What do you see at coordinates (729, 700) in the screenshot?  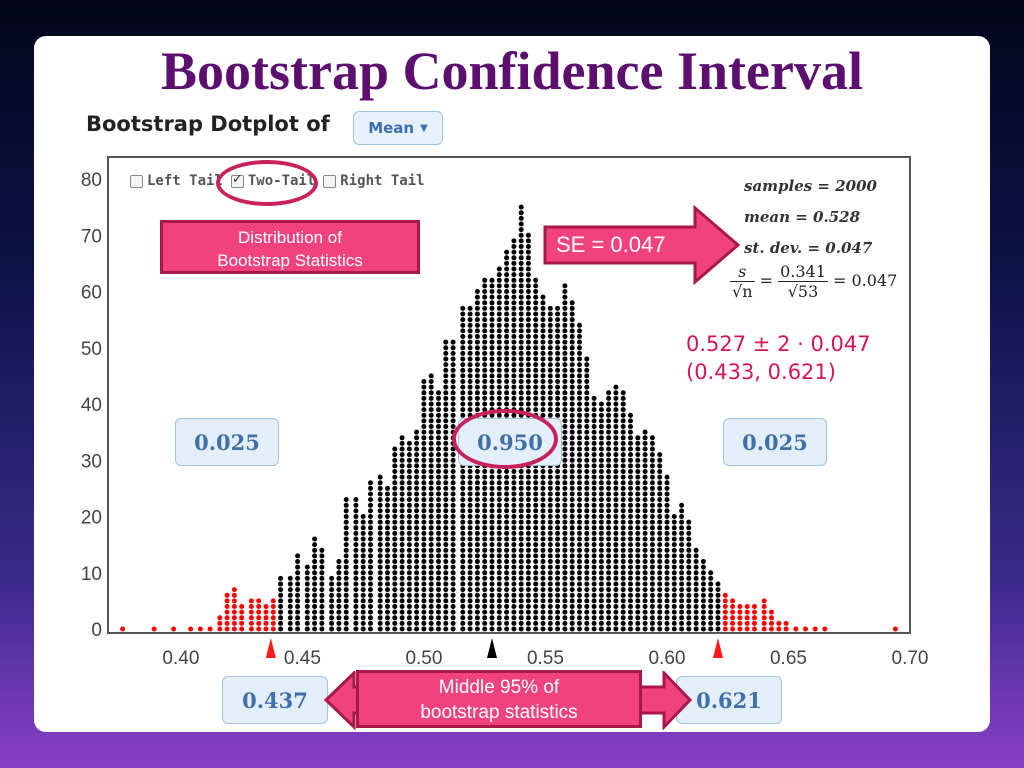 I see `upper-bound-box: 0.621` at bounding box center [729, 700].